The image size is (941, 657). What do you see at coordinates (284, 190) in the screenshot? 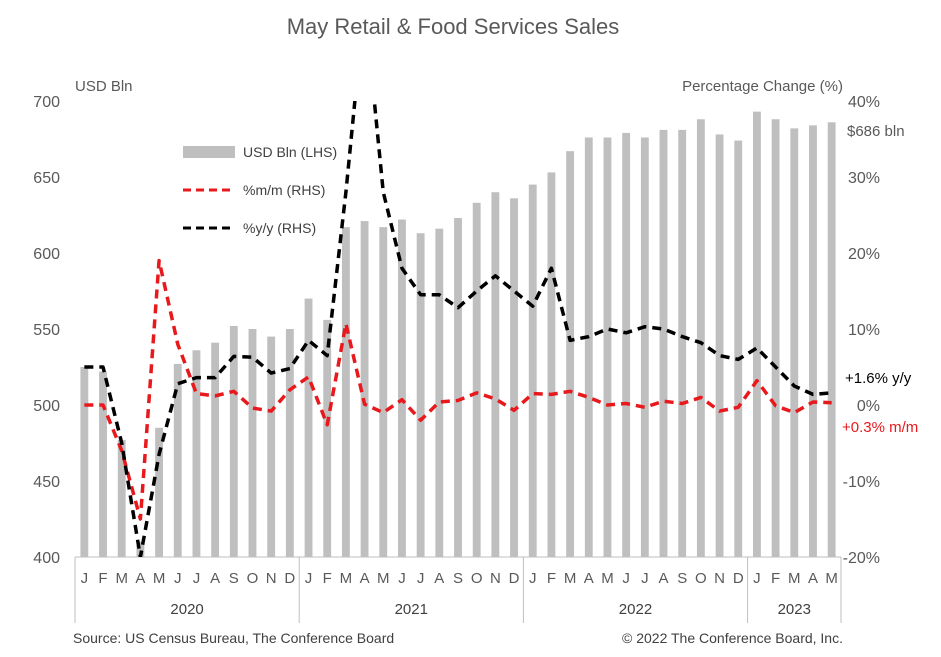
I see `legend-label-mom: %m/m (RHS)` at bounding box center [284, 190].